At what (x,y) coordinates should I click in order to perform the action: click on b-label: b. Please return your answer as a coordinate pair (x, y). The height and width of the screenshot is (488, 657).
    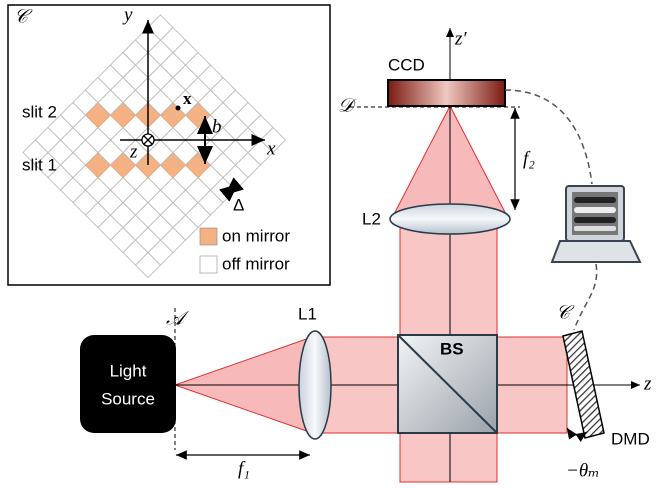
    Looking at the image, I should click on (217, 126).